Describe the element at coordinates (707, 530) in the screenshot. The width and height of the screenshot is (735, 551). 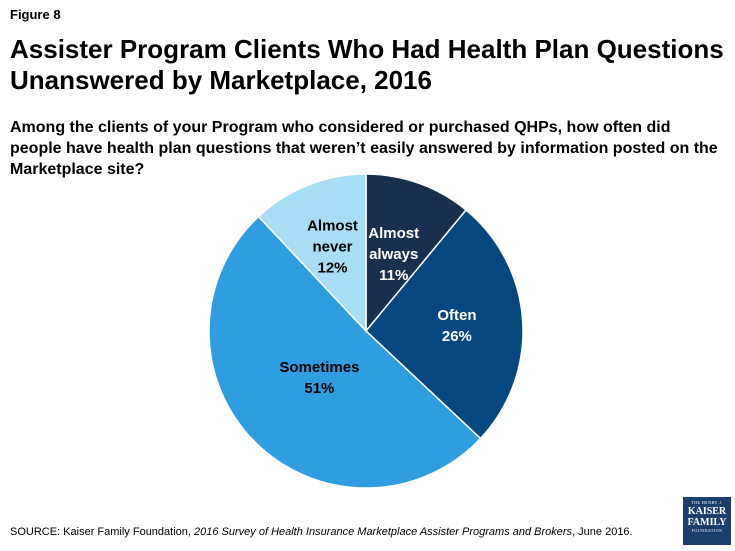
I see `logo-line-4: FOUNDATION` at that location.